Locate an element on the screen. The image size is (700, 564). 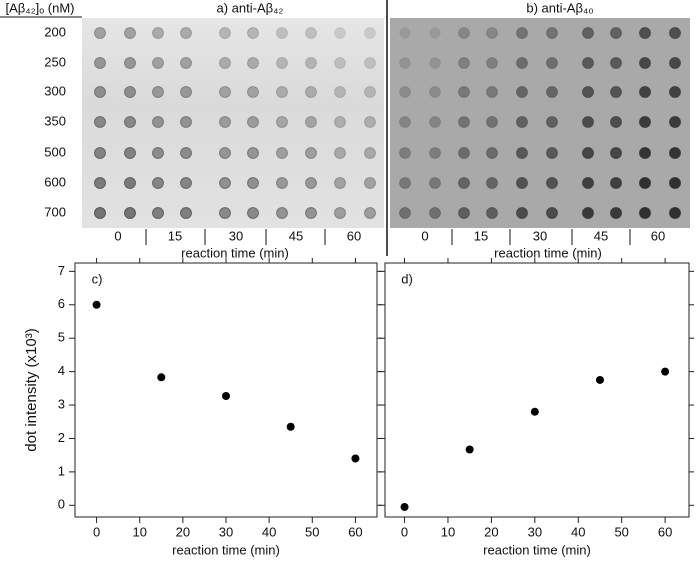
row-label: 350 is located at coordinates (55, 120).